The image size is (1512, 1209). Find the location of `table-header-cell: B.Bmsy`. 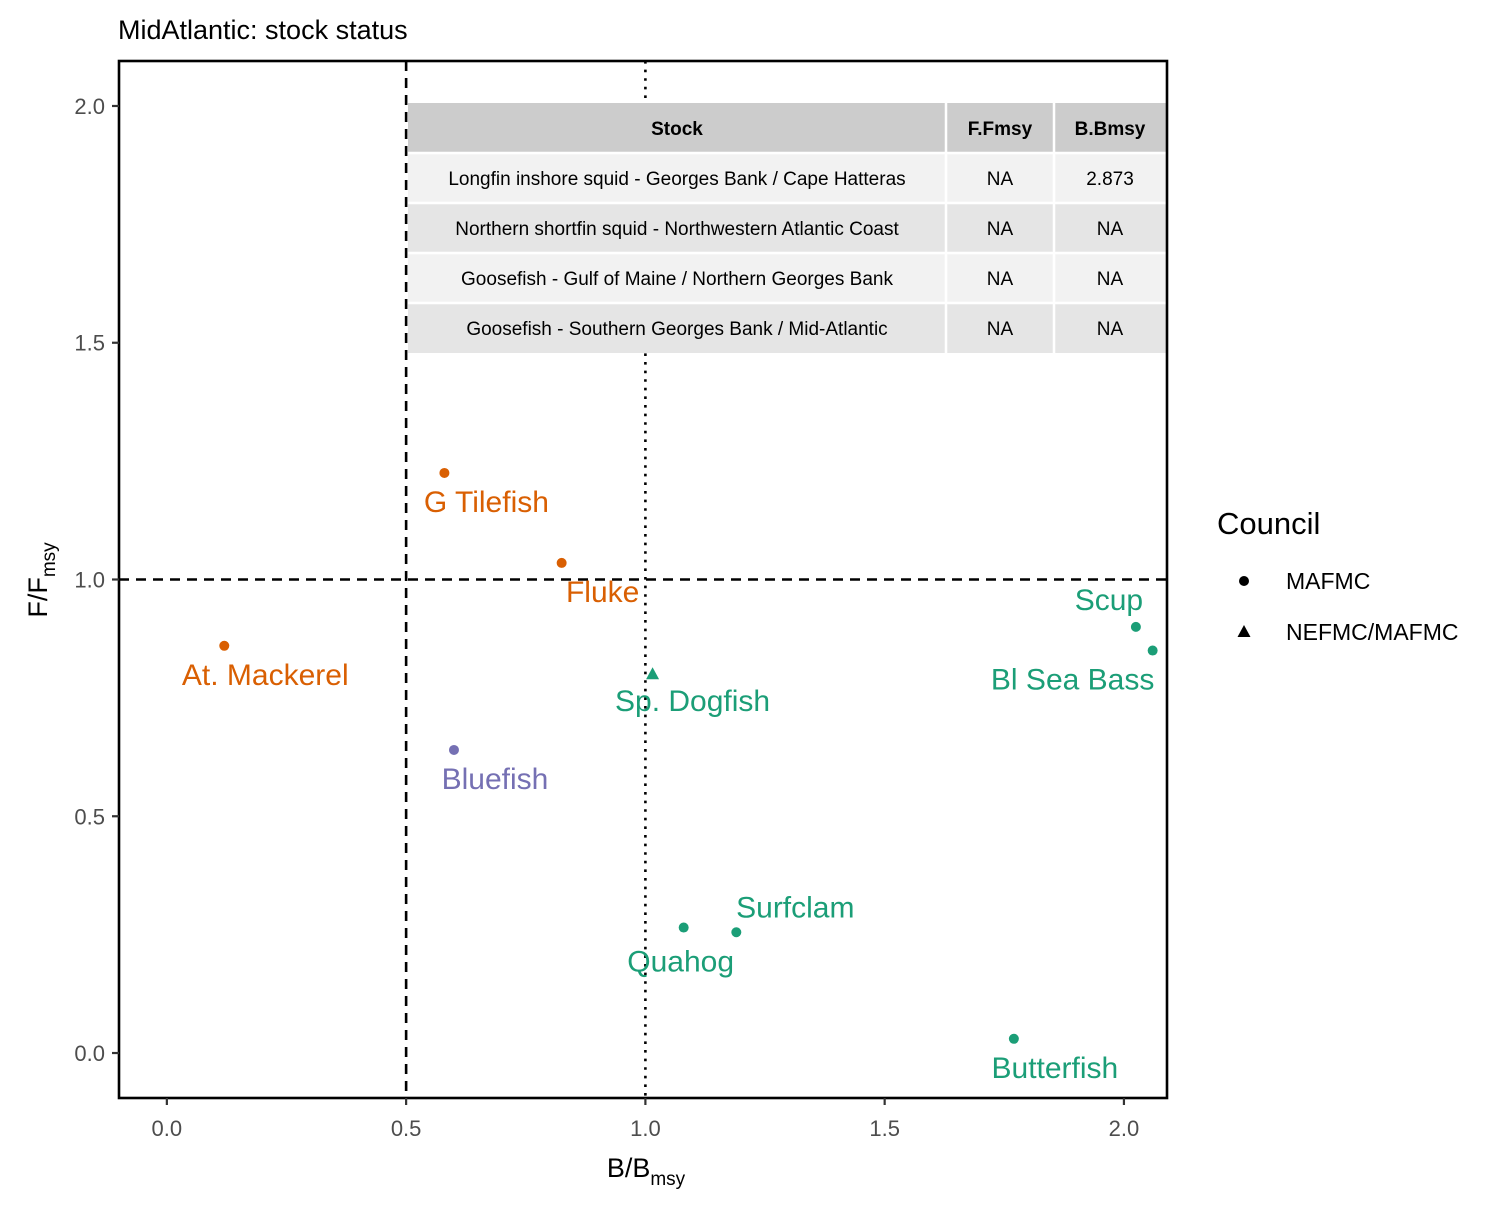

table-header-cell: B.Bmsy is located at coordinates (1110, 129).